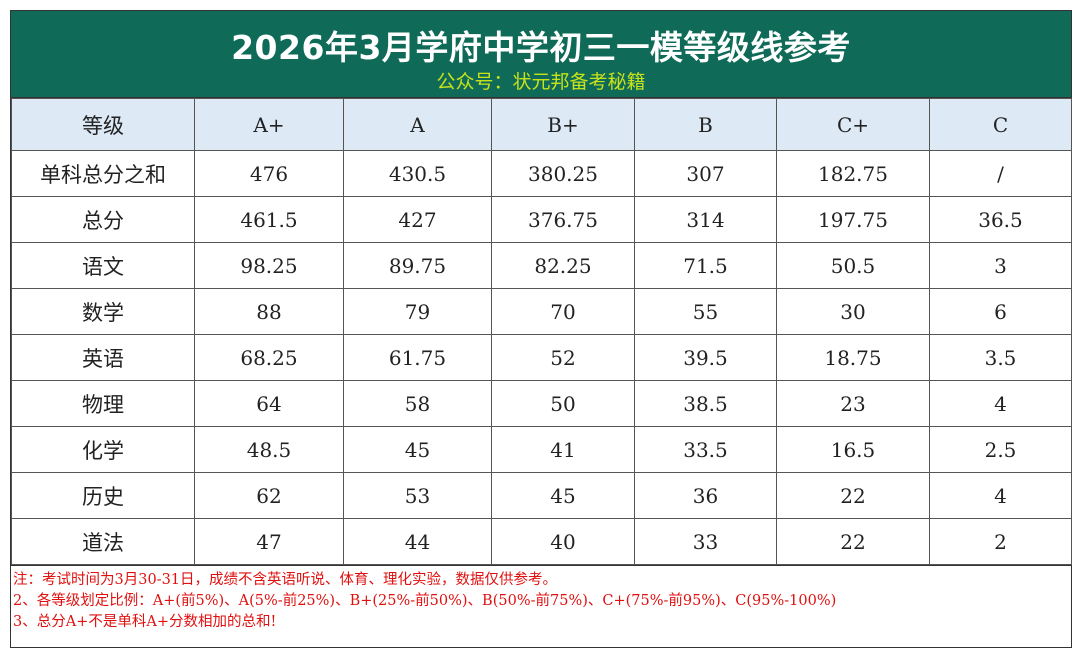 This screenshot has height=658, width=1080. What do you see at coordinates (103, 173) in the screenshot?
I see `row-label-cell: 单科总分之和` at bounding box center [103, 173].